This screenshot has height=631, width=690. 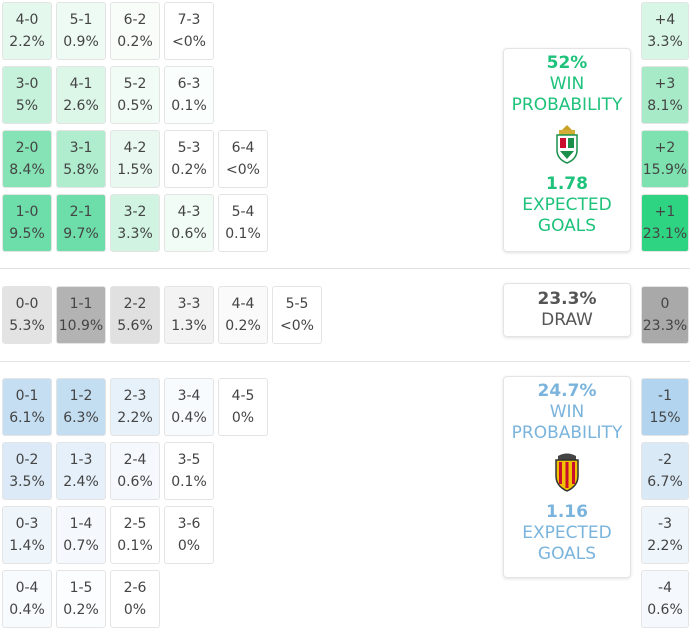 I want to click on score-cell: 0-2 3.5%, so click(x=27, y=471).